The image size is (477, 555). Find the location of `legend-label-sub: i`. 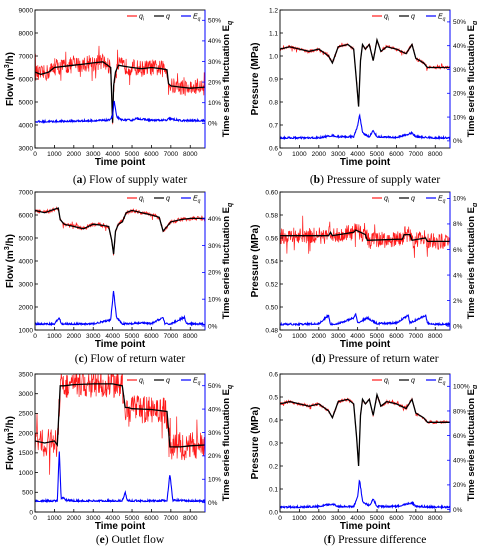

legend-label-sub: i is located at coordinates (144, 384).